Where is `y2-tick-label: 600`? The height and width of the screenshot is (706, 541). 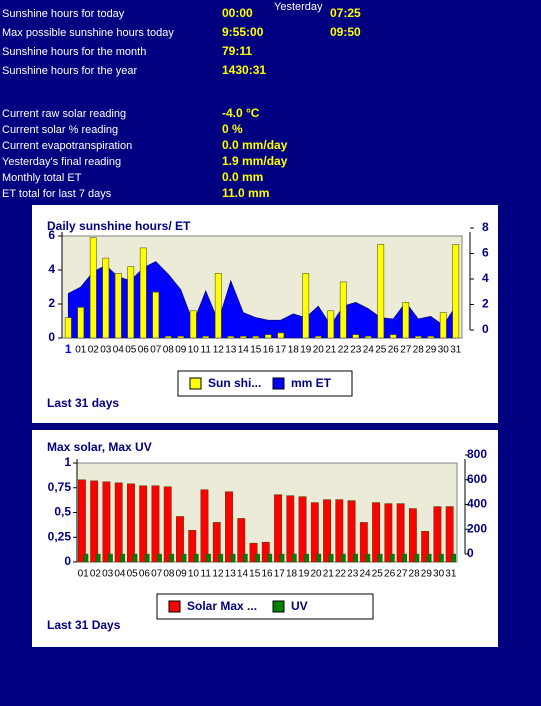 y2-tick-label: 600 is located at coordinates (477, 479).